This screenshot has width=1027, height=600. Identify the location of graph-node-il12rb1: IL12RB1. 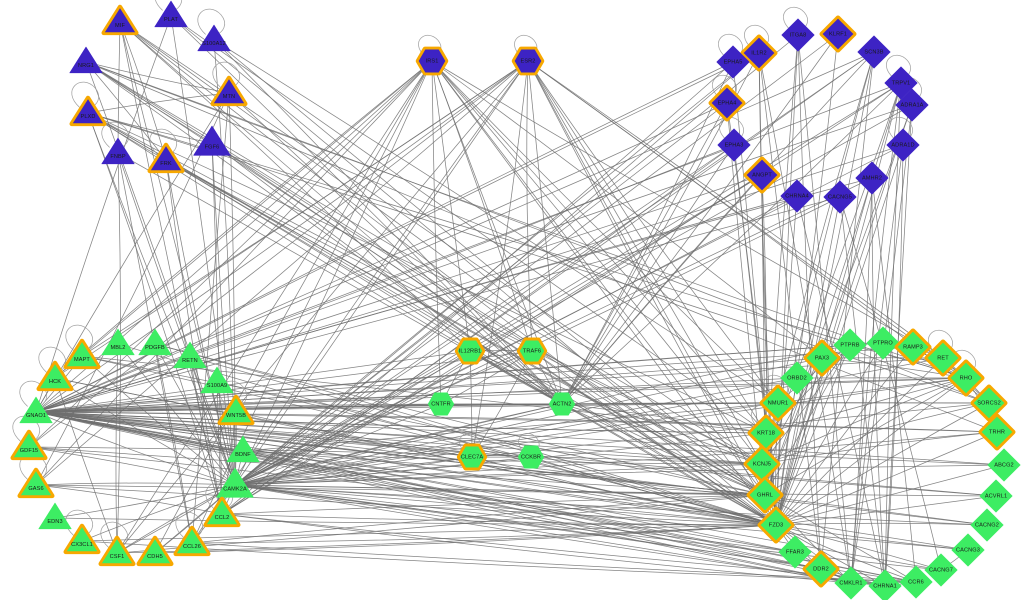
(470, 351).